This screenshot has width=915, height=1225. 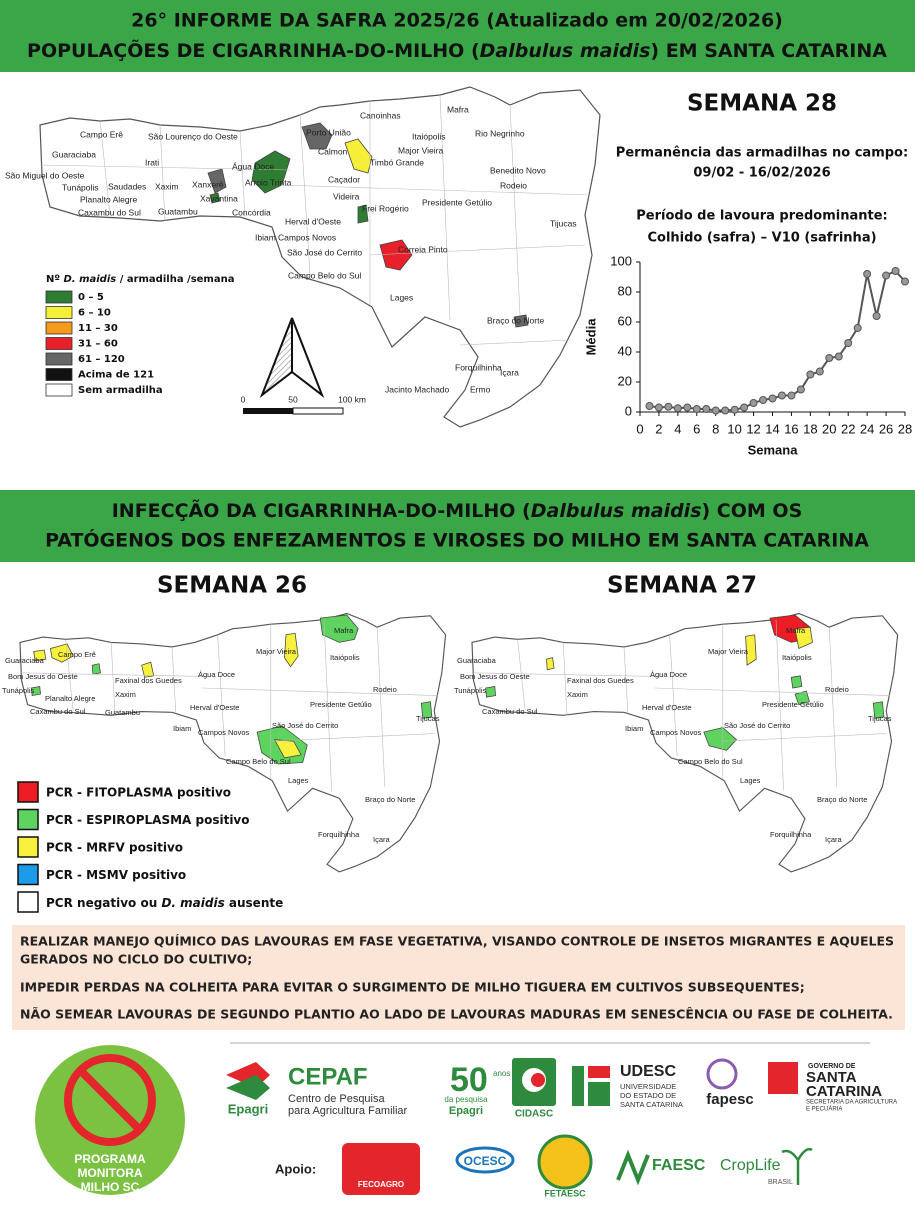 I want to click on place-label: Rodeio, so click(x=513, y=185).